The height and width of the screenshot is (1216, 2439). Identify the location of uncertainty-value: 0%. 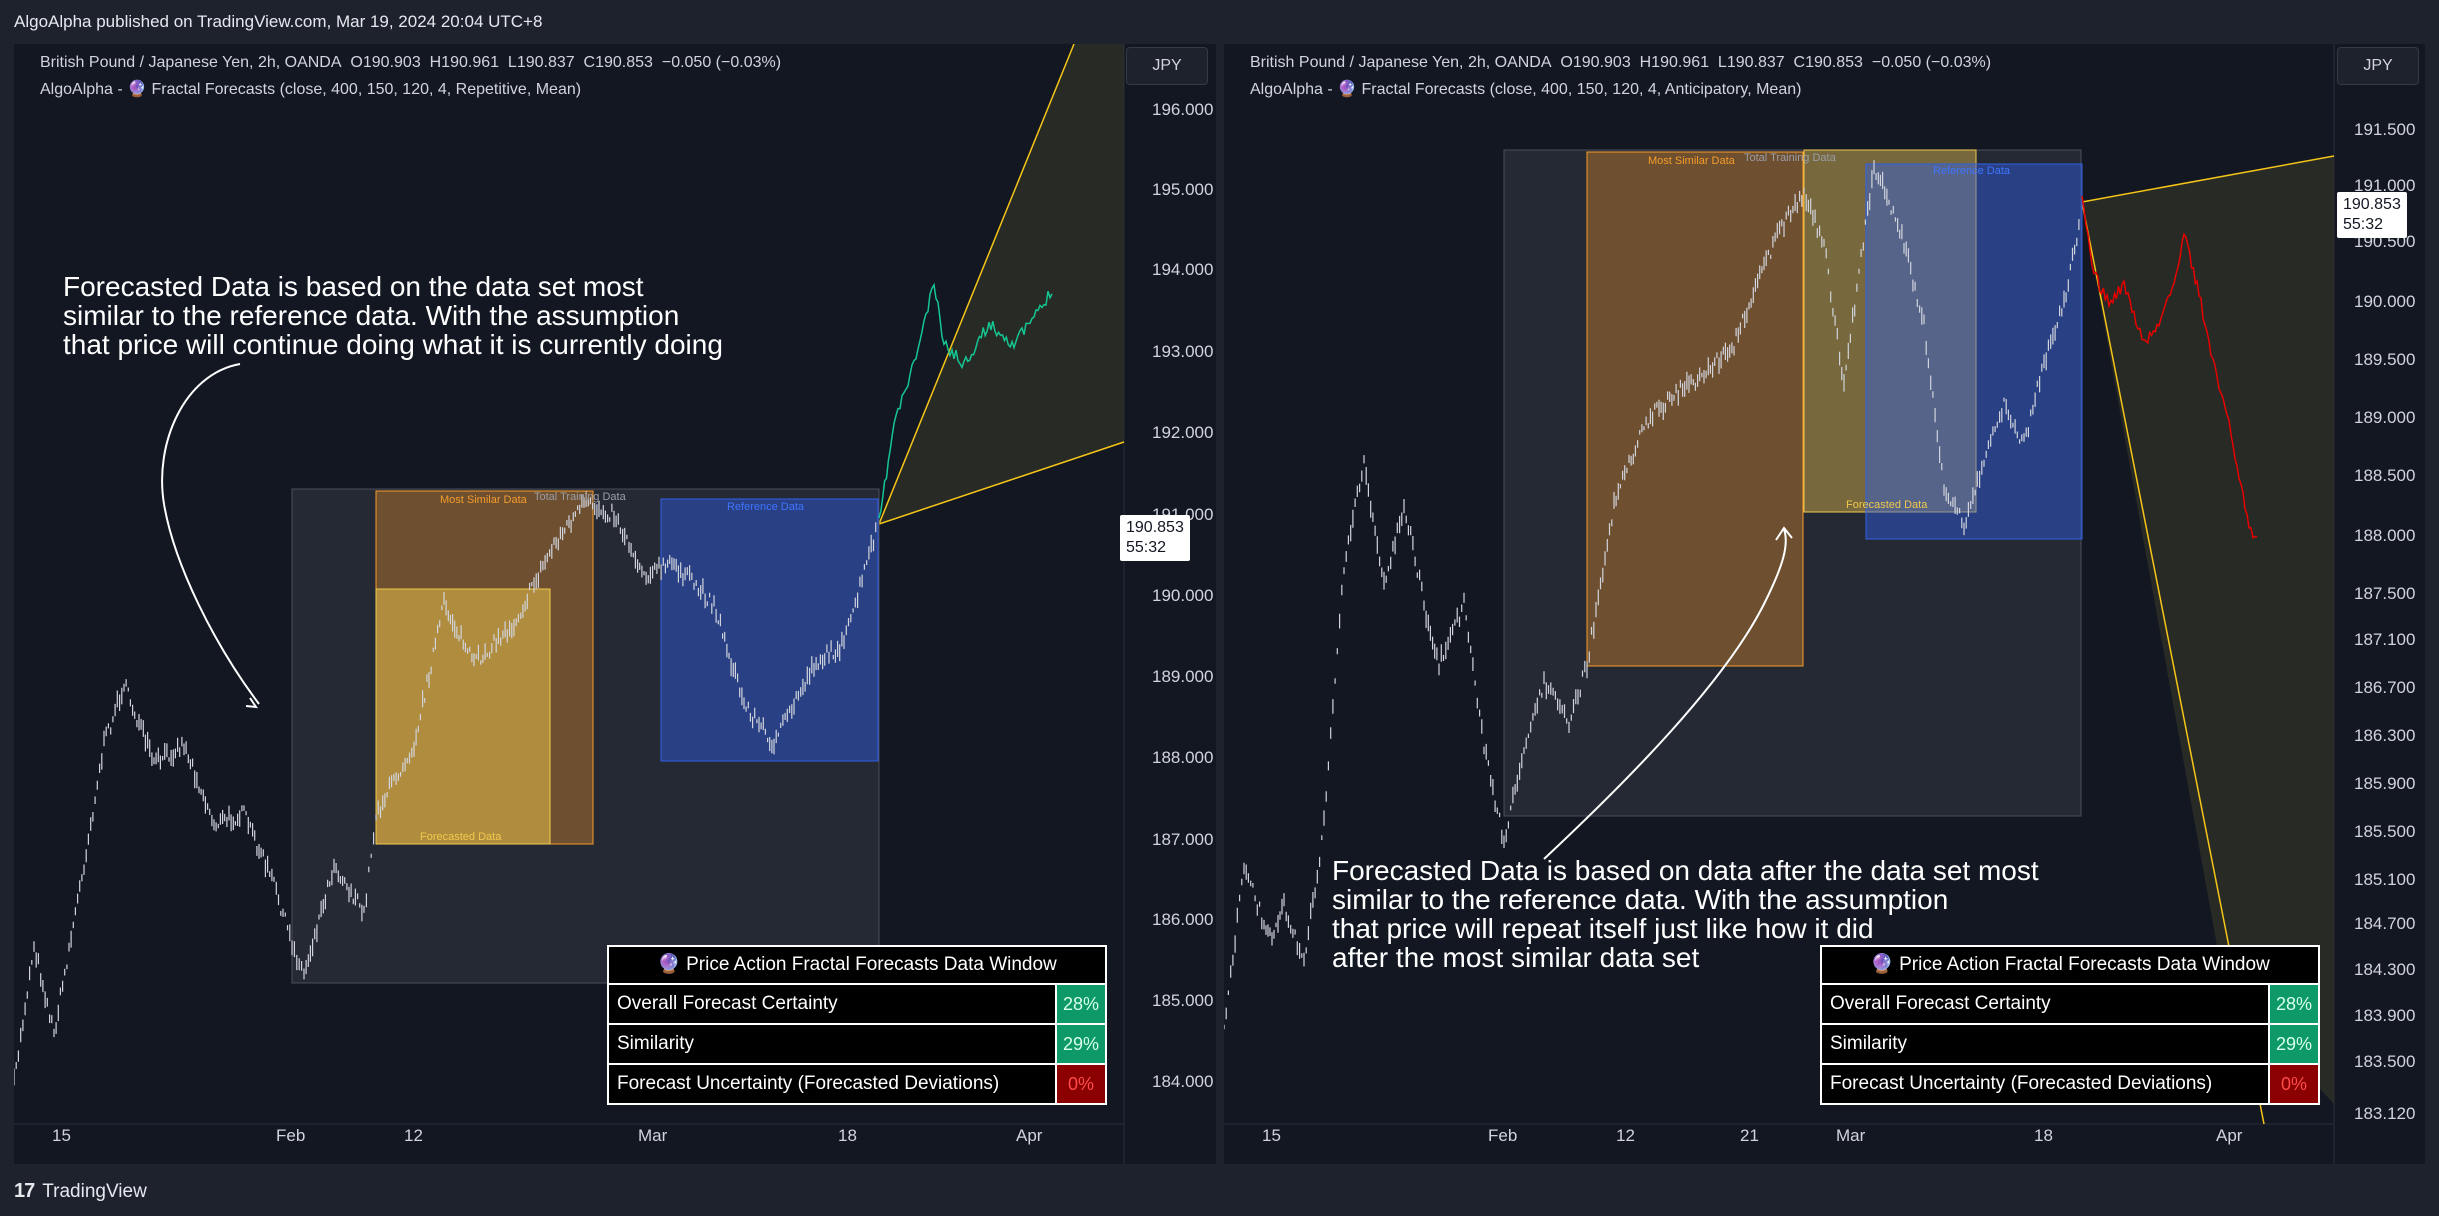
(2294, 1084).